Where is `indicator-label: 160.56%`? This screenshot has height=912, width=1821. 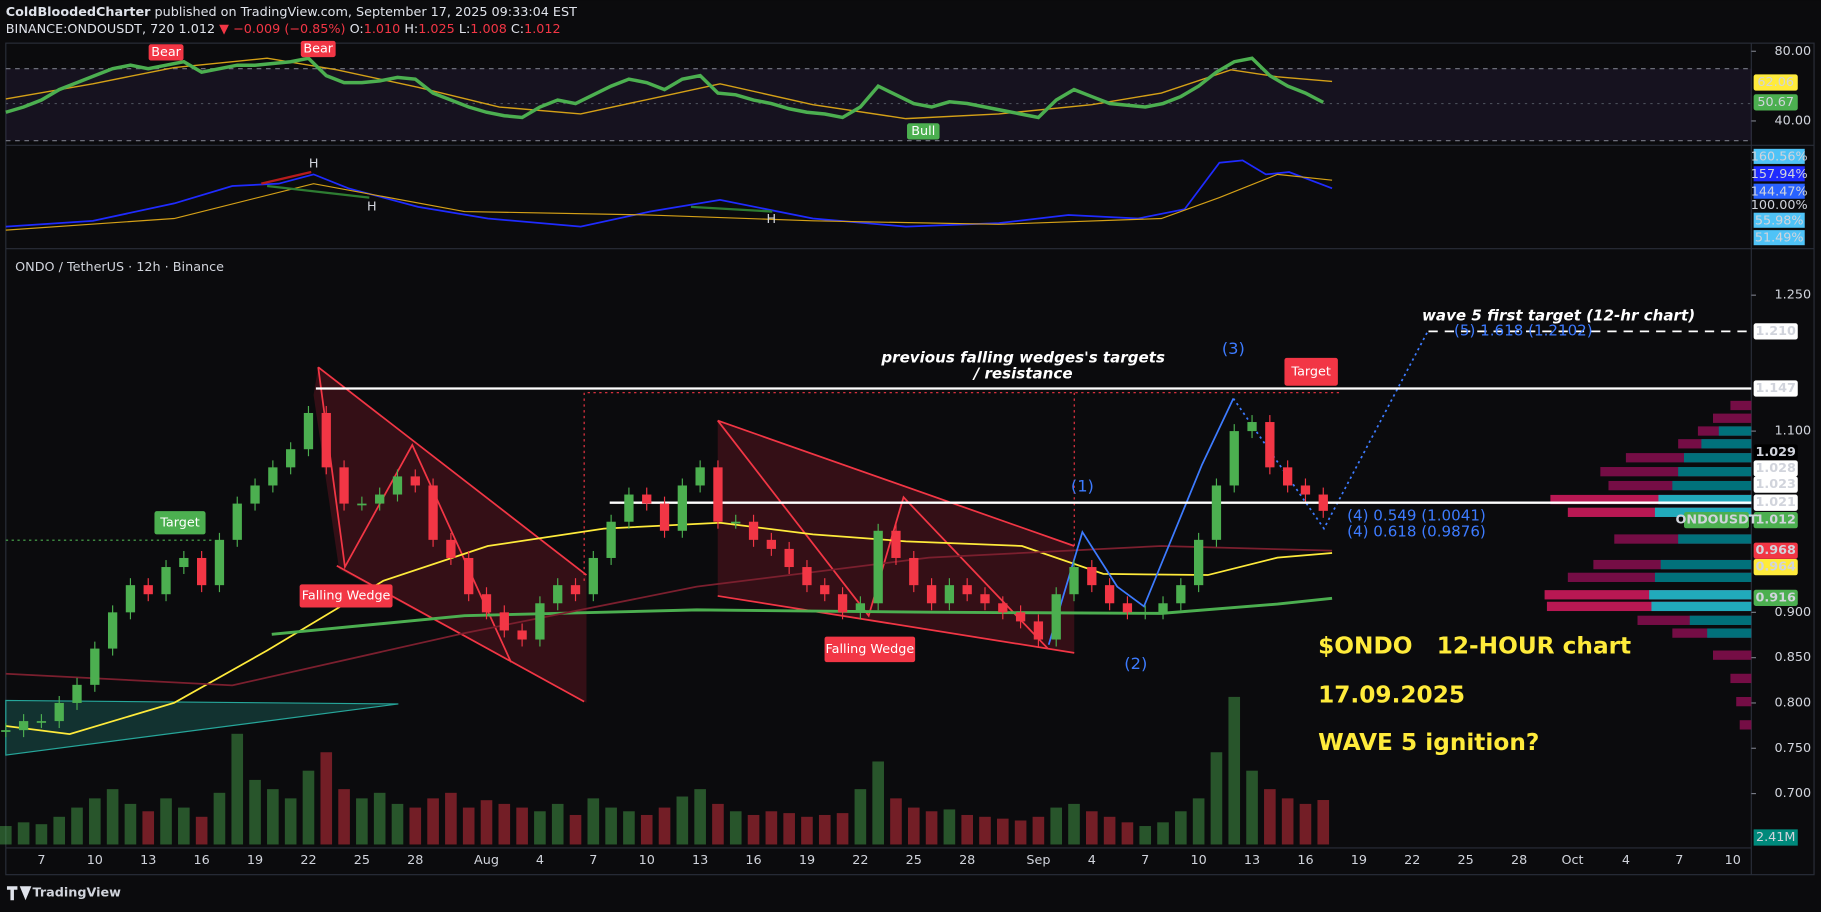
indicator-label: 160.56% is located at coordinates (1779, 156).